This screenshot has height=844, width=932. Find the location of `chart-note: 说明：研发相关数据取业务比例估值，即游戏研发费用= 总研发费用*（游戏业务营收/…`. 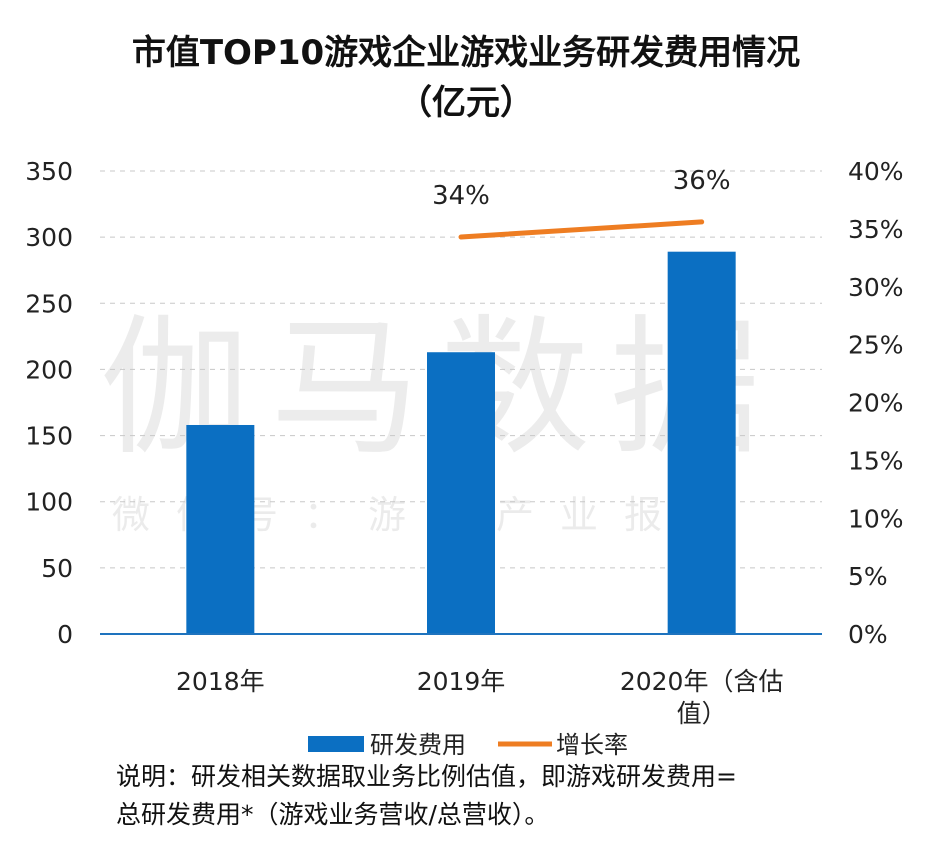

chart-note: 说明：研发相关数据取业务比例估值，即游戏研发费用= 总研发费用*（游戏业务营收/… is located at coordinates (496, 796).